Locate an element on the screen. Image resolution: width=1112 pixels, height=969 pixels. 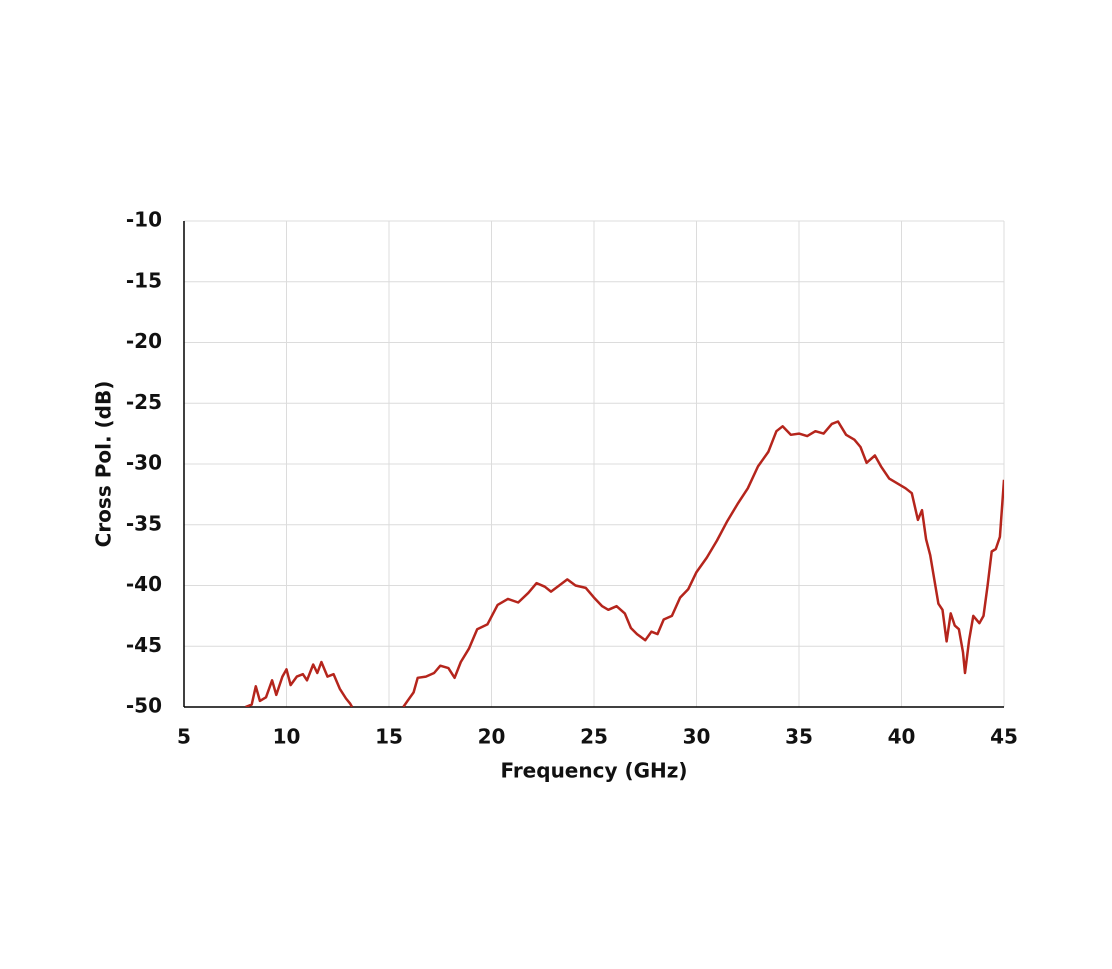
x-tick-label: 35 is located at coordinates (799, 737).